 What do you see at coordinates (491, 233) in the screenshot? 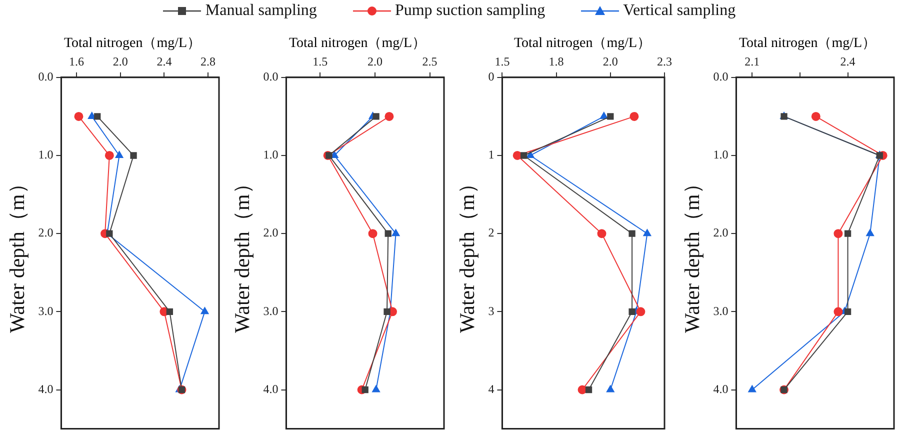
I see `y-tick-label: 2` at bounding box center [491, 233].